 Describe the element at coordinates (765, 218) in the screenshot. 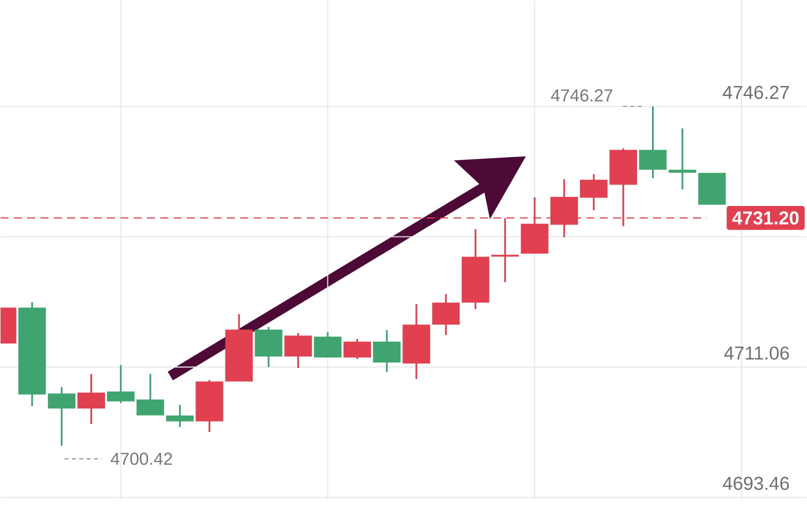

I see `ref-line-label: 4731.20` at that location.